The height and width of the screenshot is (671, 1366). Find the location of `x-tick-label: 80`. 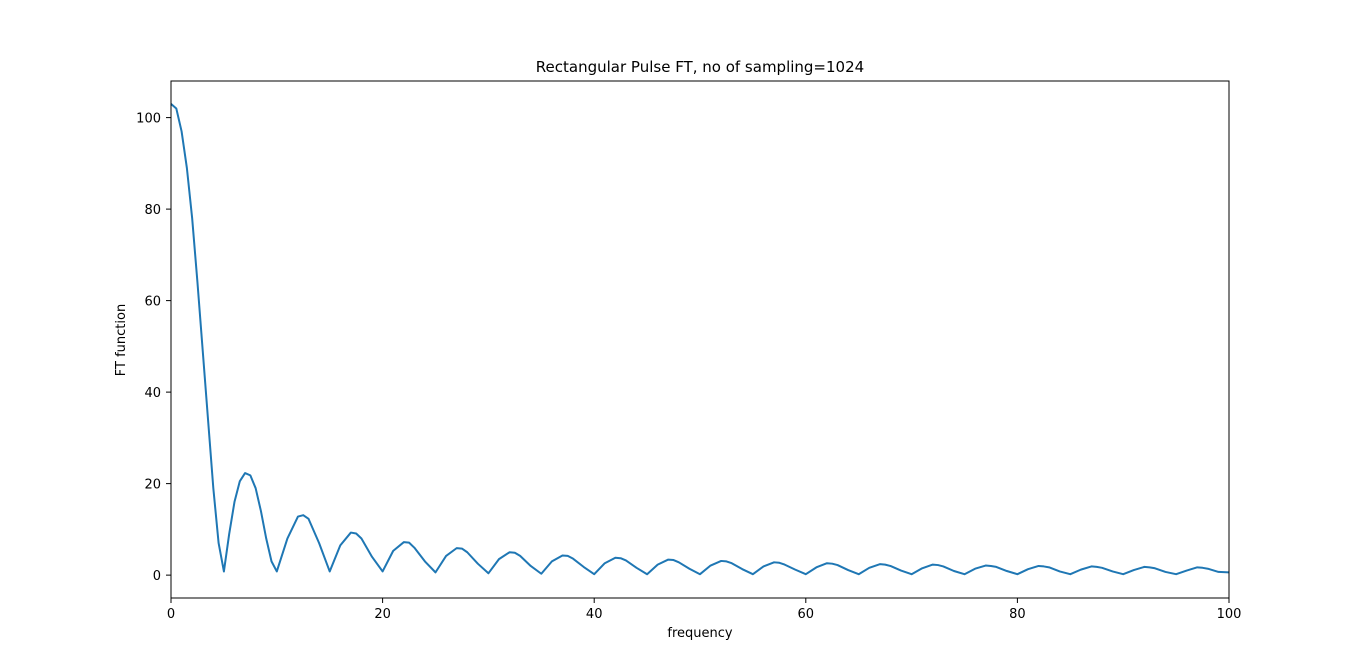

x-tick-label: 80 is located at coordinates (1017, 614).